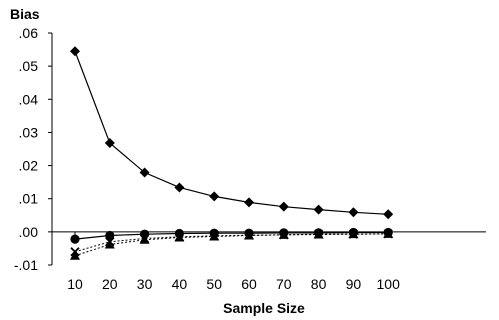  Describe the element at coordinates (29, 99) in the screenshot. I see `y-tick-label: .04` at that location.